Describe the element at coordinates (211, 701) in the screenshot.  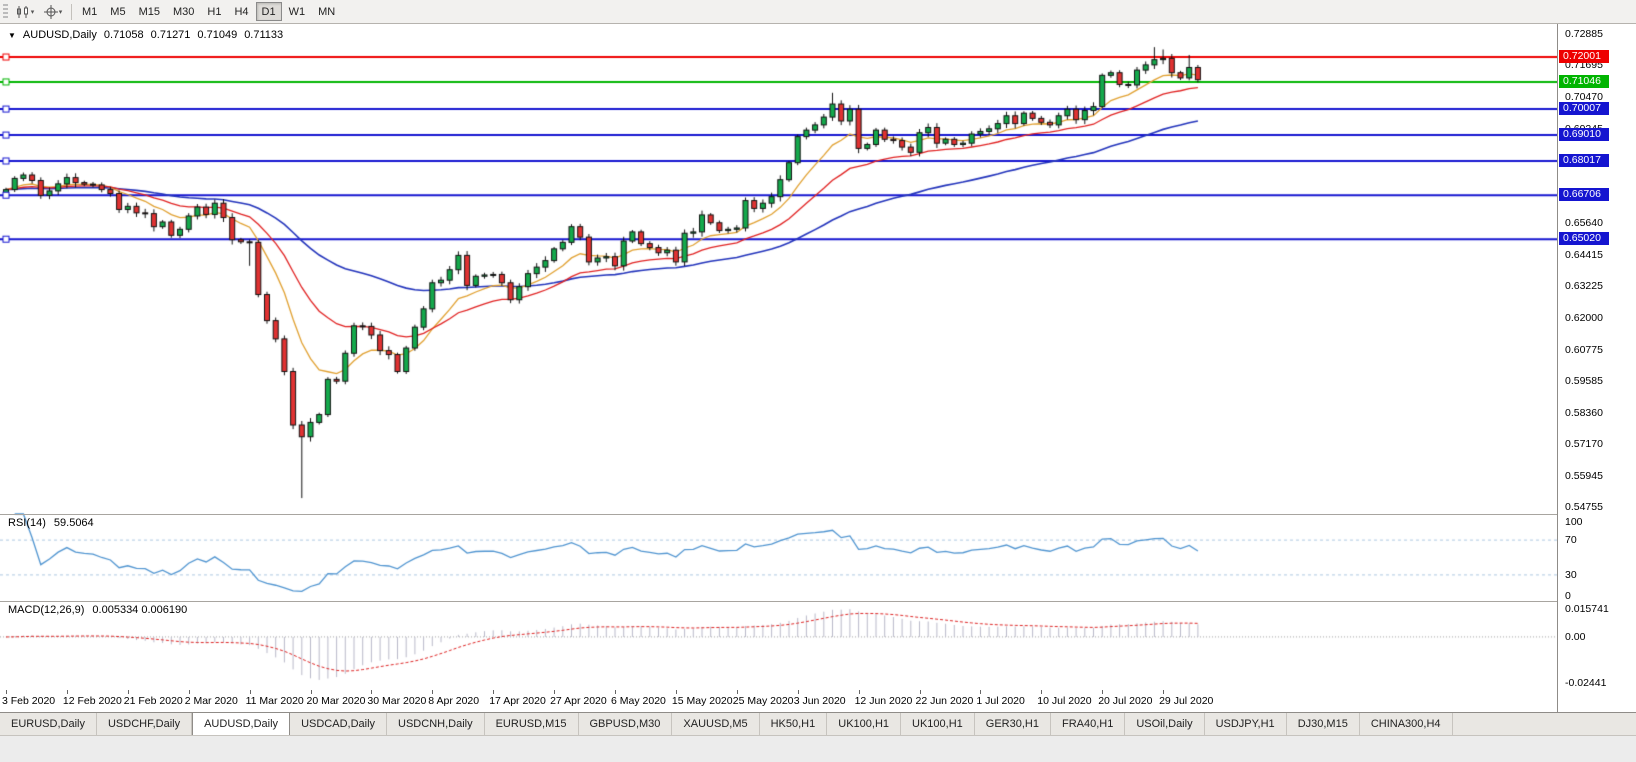
I see `time-axis-label: 2 Mar 2020` at that location.